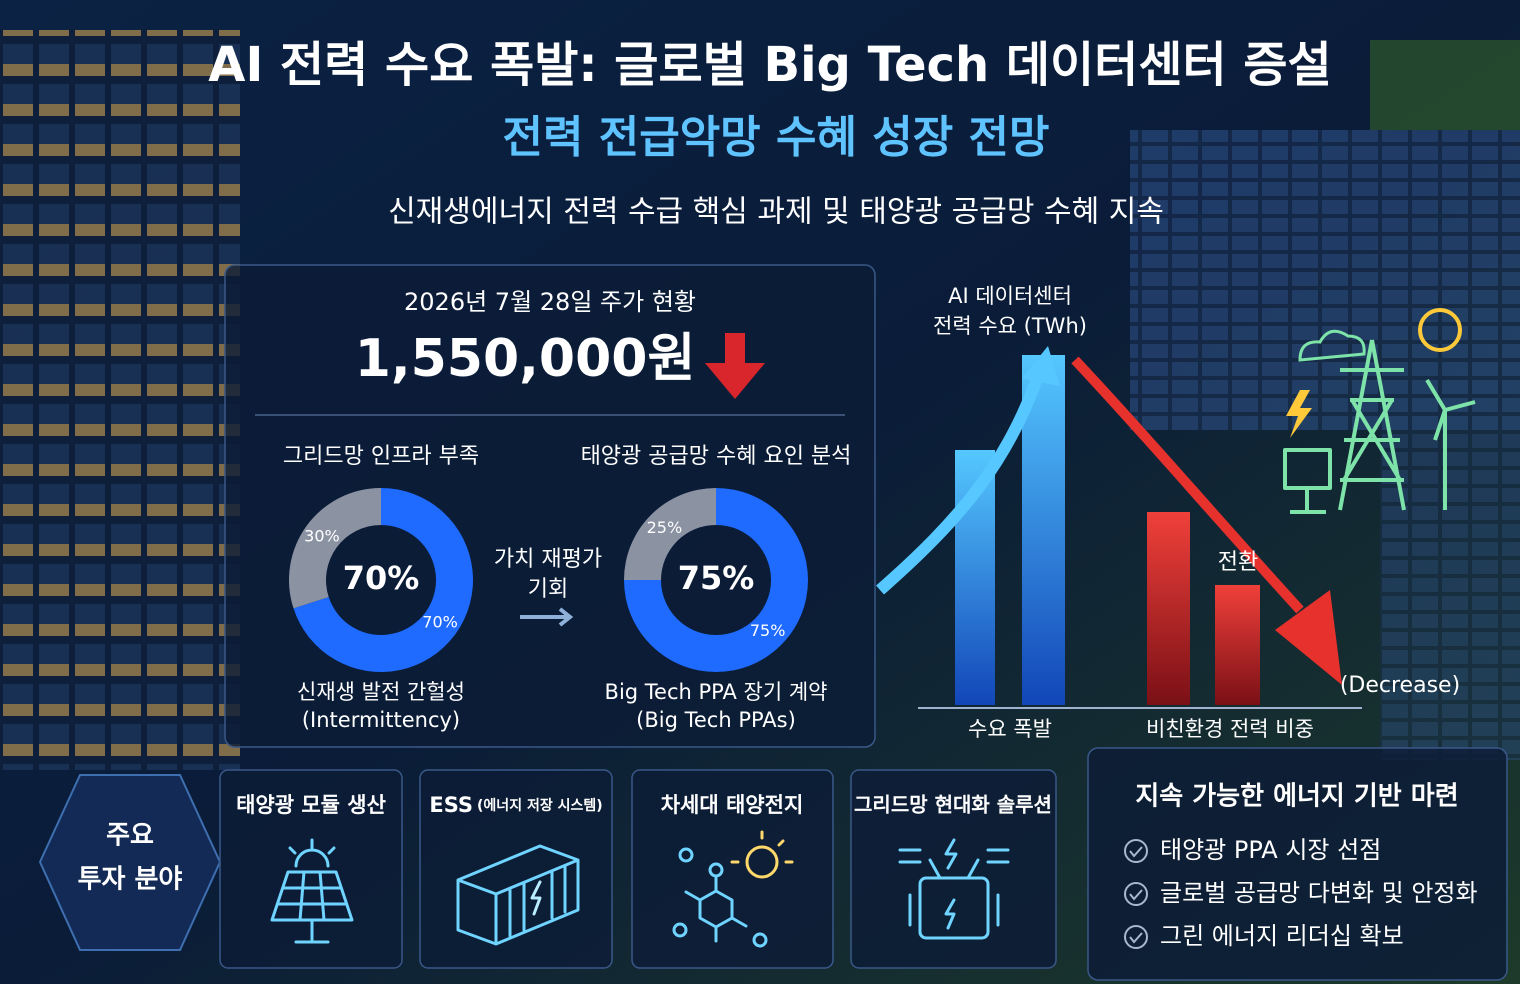 Image resolution: width=1520 pixels, height=984 pixels. What do you see at coordinates (1230, 729) in the screenshot?
I see `category-label: 비친환경 전력 비중` at bounding box center [1230, 729].